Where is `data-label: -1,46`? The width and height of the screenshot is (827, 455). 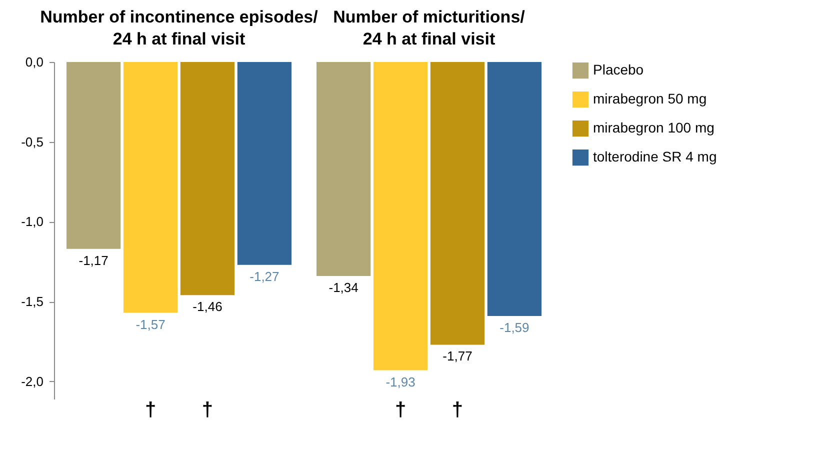 data-label: -1,46 is located at coordinates (207, 306).